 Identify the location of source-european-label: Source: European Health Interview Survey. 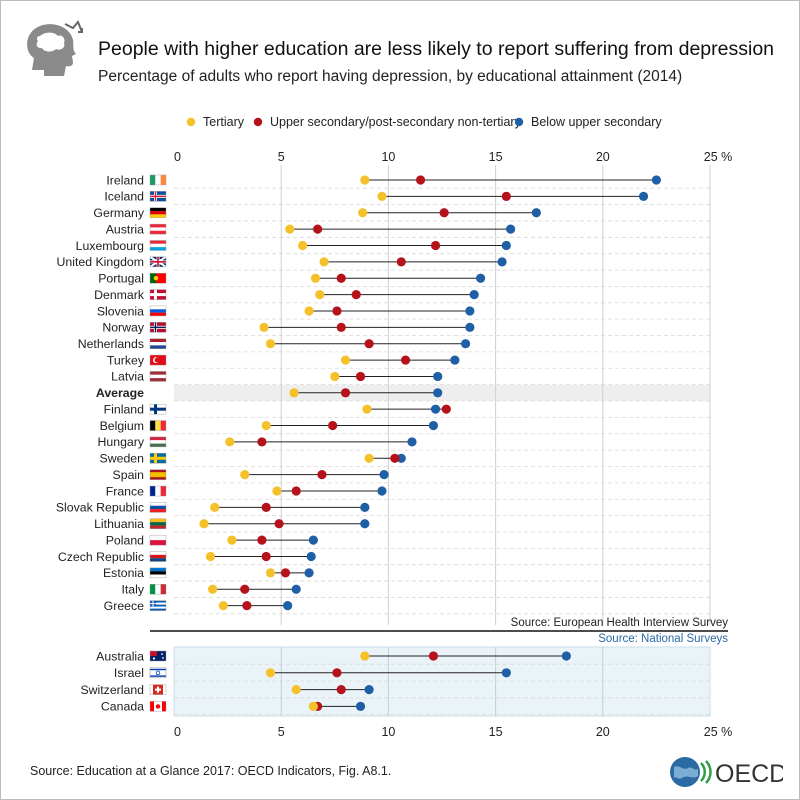
(620, 623).